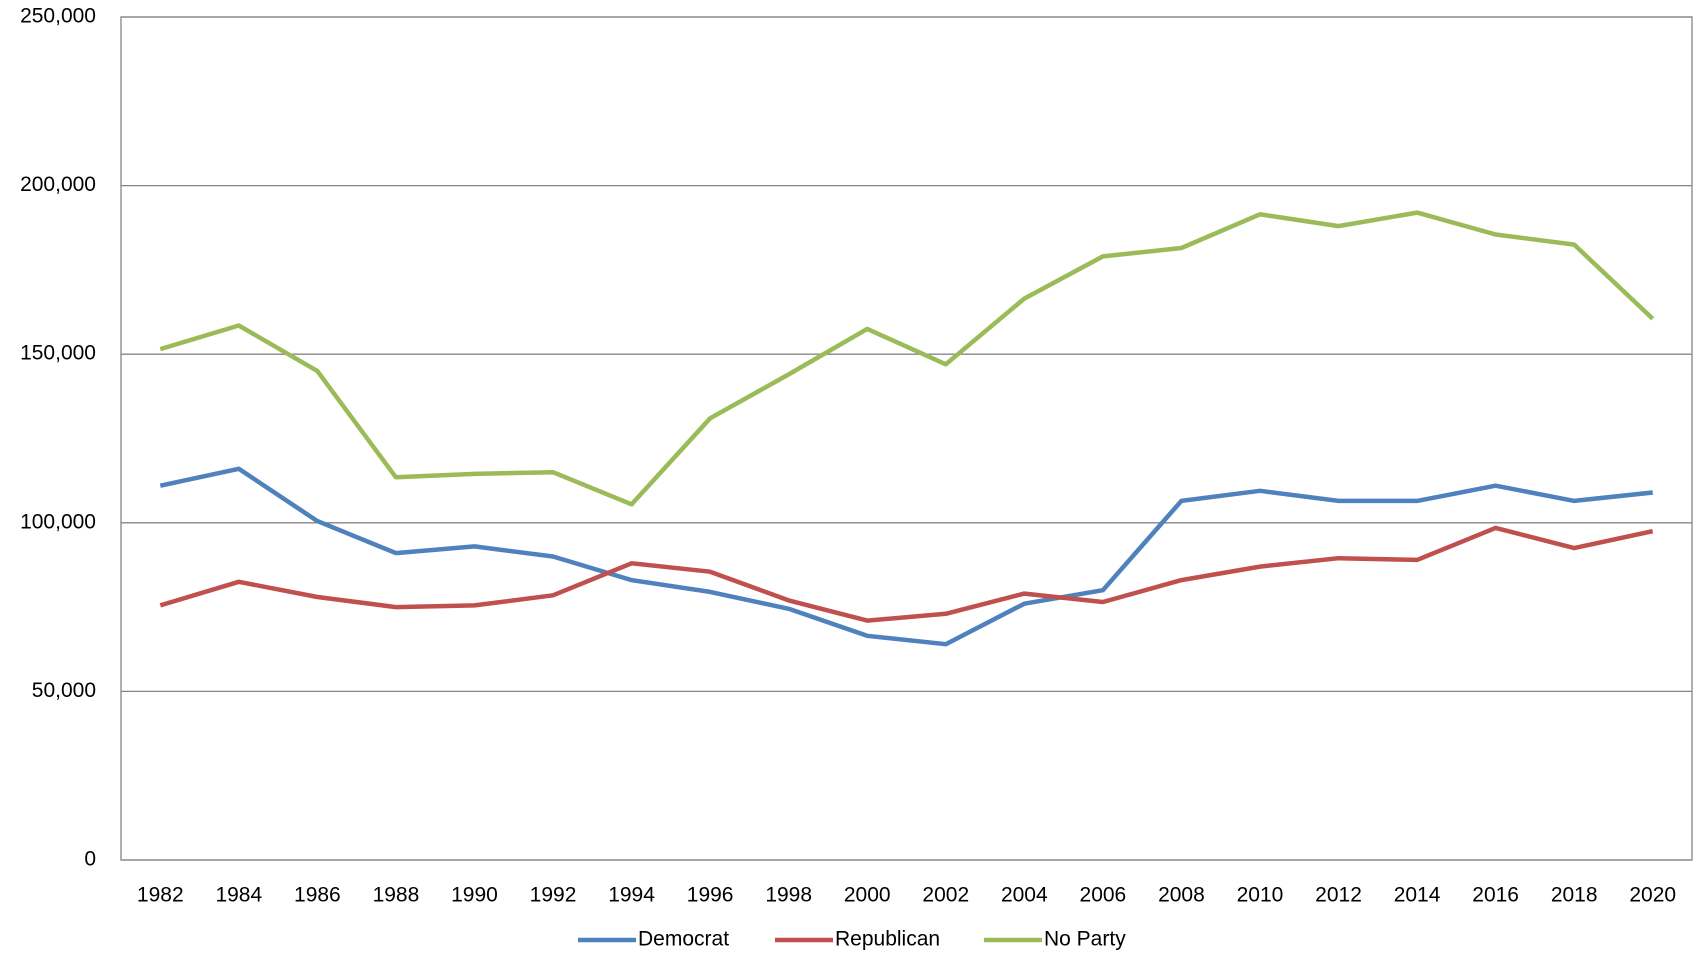 Image resolution: width=1696 pixels, height=956 pixels. Describe the element at coordinates (317, 895) in the screenshot. I see `x-tick-label: 1986` at that location.